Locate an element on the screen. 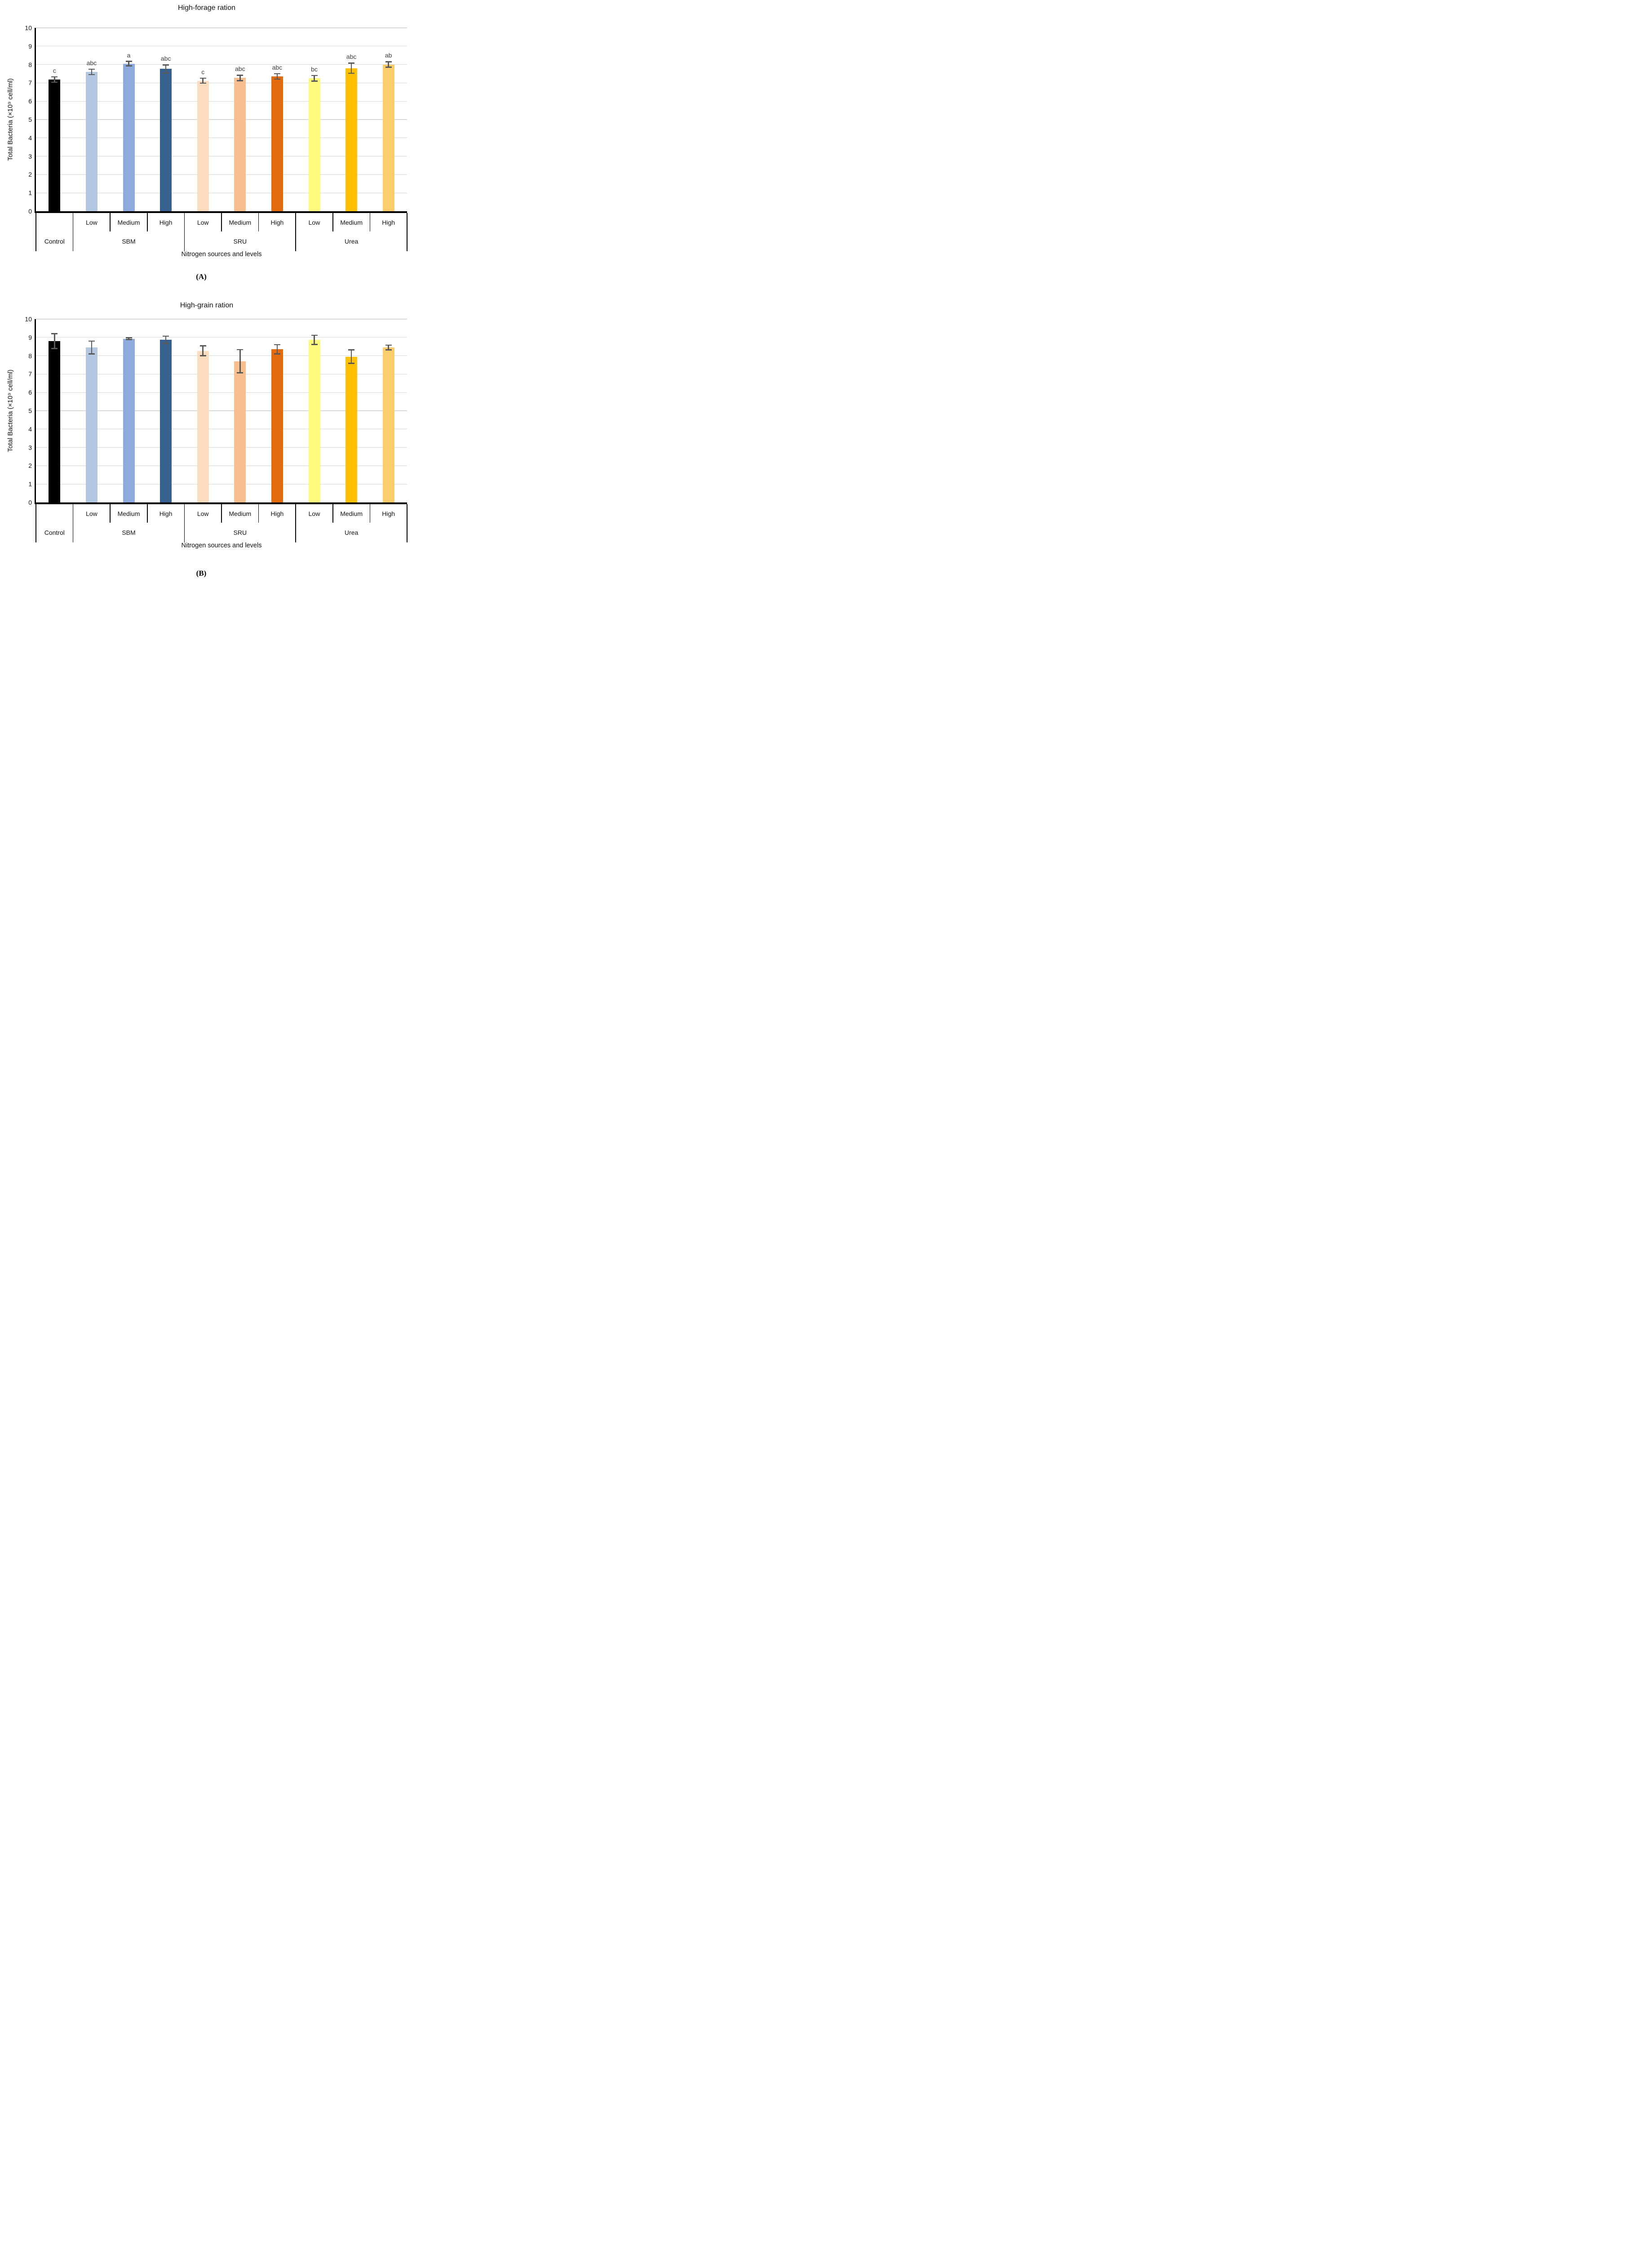 This screenshot has width=1652, height=2247. group-label: Urea is located at coordinates (352, 242).